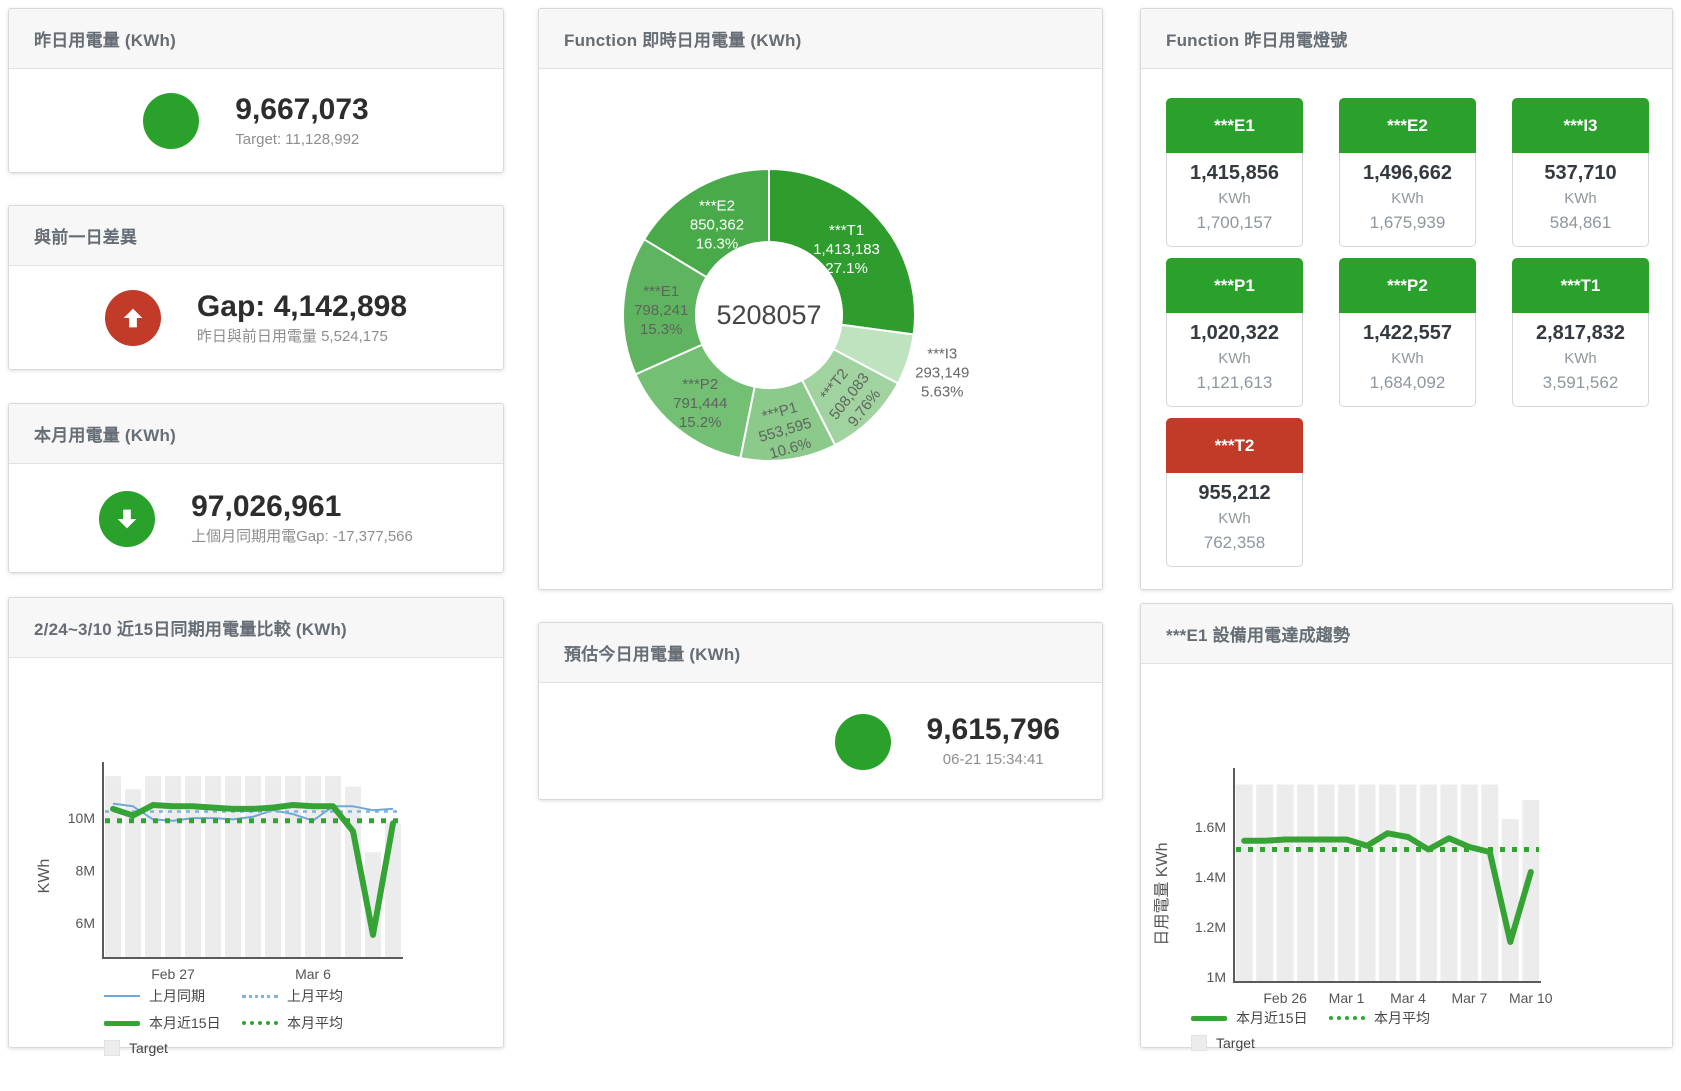  I want to click on stat-subtitle: Target: 11,128,992, so click(297, 139).